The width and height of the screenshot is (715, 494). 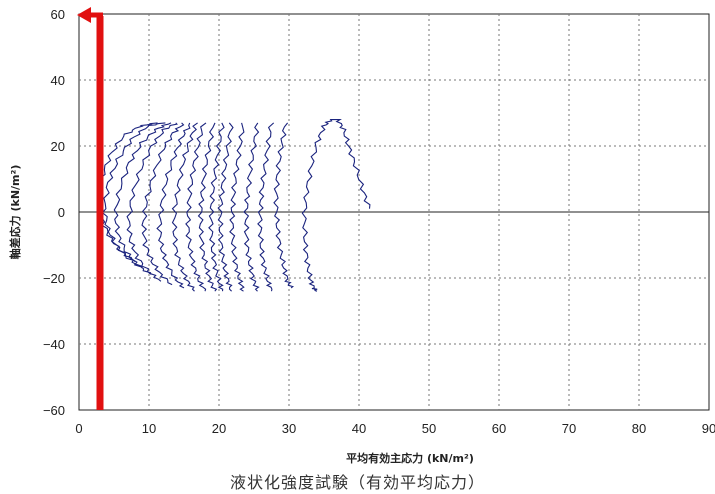 I want to click on x-tick-label: 90, so click(x=708, y=428).